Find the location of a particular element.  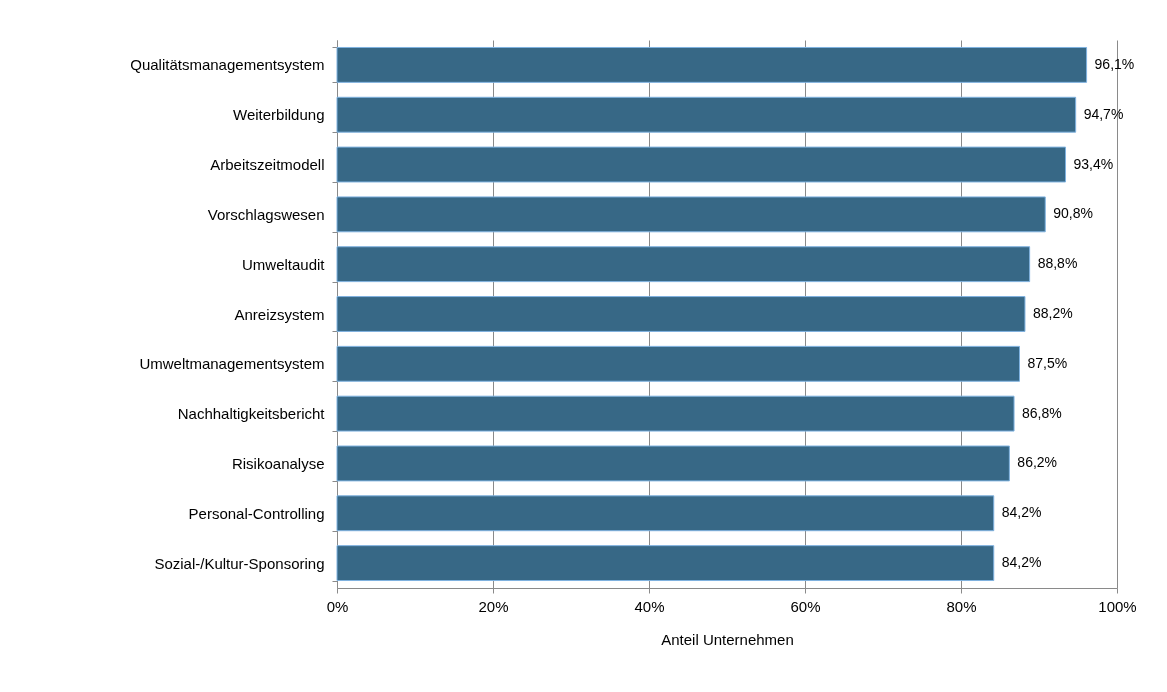

data-label: 87,5% is located at coordinates (1047, 362).